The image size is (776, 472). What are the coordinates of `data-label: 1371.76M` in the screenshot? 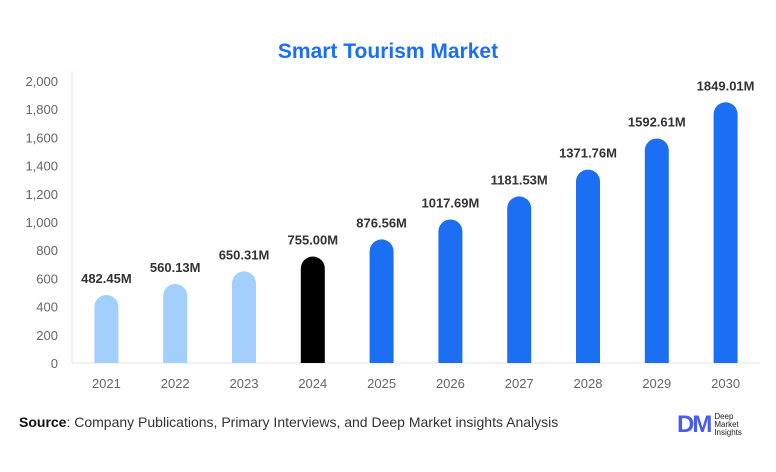 It's located at (588, 153).